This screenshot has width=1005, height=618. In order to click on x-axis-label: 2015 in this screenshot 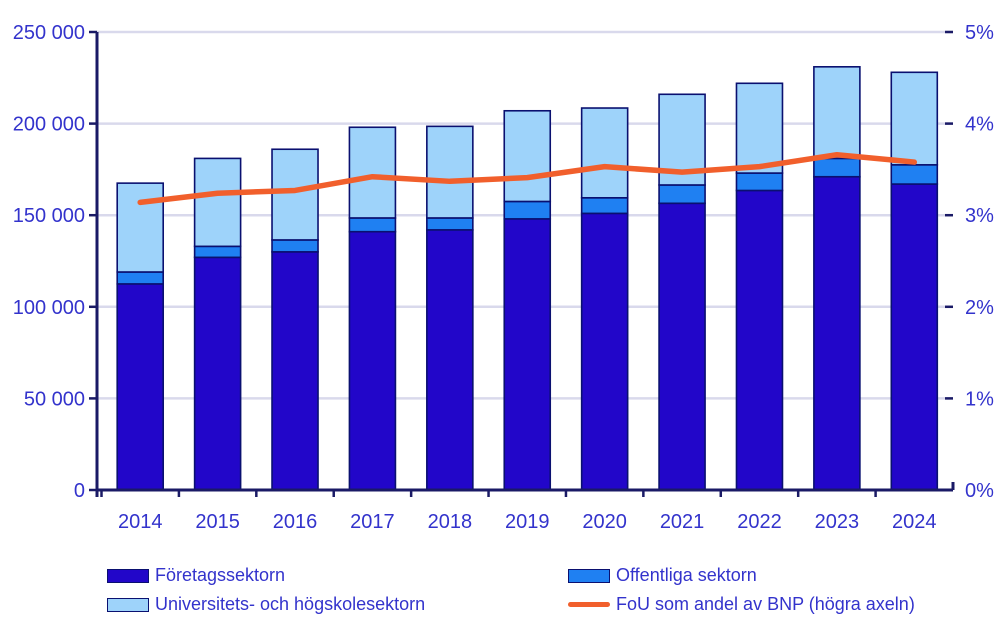, I will do `click(217, 522)`.